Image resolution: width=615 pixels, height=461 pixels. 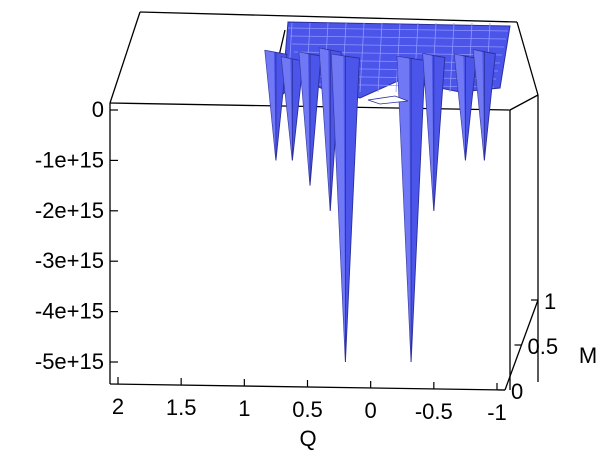 What do you see at coordinates (588, 355) in the screenshot?
I see `y-axis-title: M` at bounding box center [588, 355].